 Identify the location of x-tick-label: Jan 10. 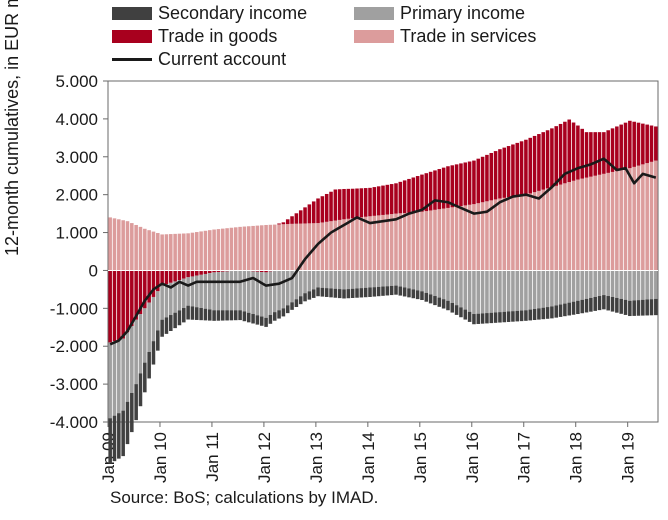
(160, 457).